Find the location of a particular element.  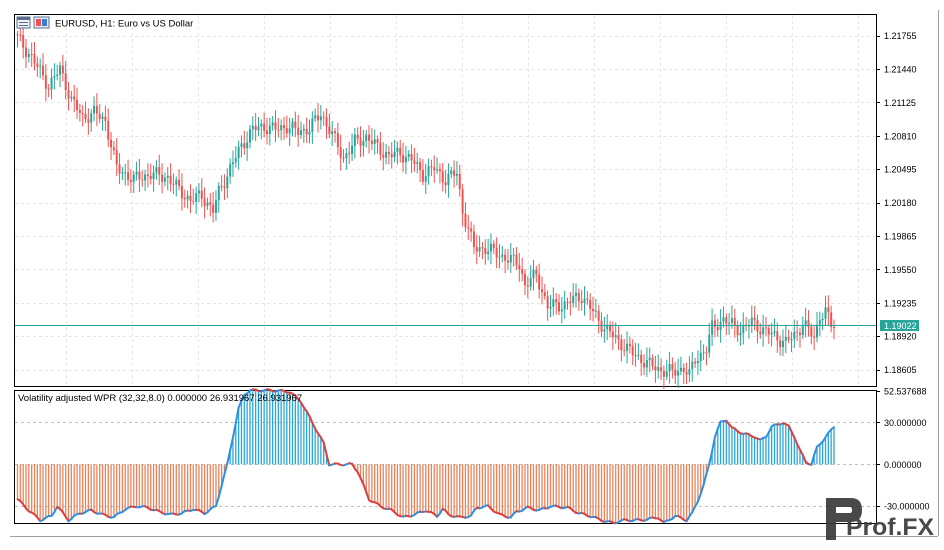

indicator-tick-label: -30.000000 is located at coordinates (907, 507).